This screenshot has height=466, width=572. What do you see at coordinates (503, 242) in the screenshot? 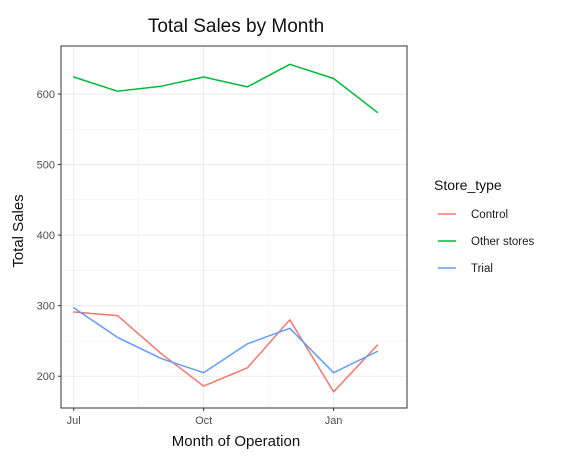
I see `legend-label: Other stores` at bounding box center [503, 242].